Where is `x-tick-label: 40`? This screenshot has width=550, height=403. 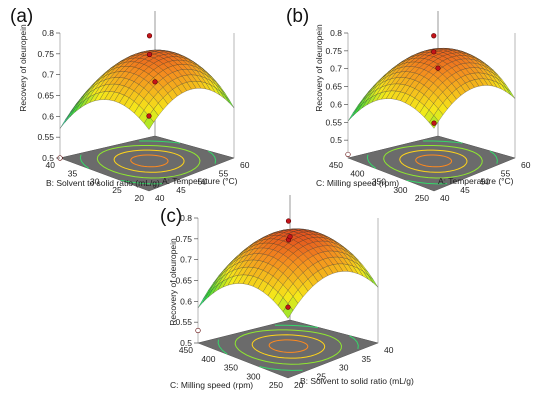
x-tick-label: 40 is located at coordinates (160, 198).